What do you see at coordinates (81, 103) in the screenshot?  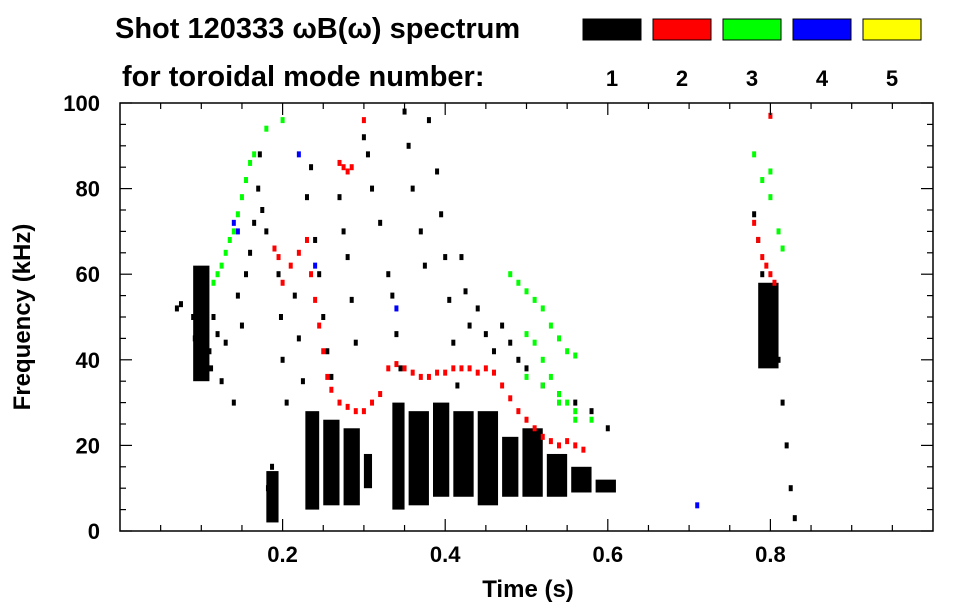 I see `y-tick-label: 100` at bounding box center [81, 103].